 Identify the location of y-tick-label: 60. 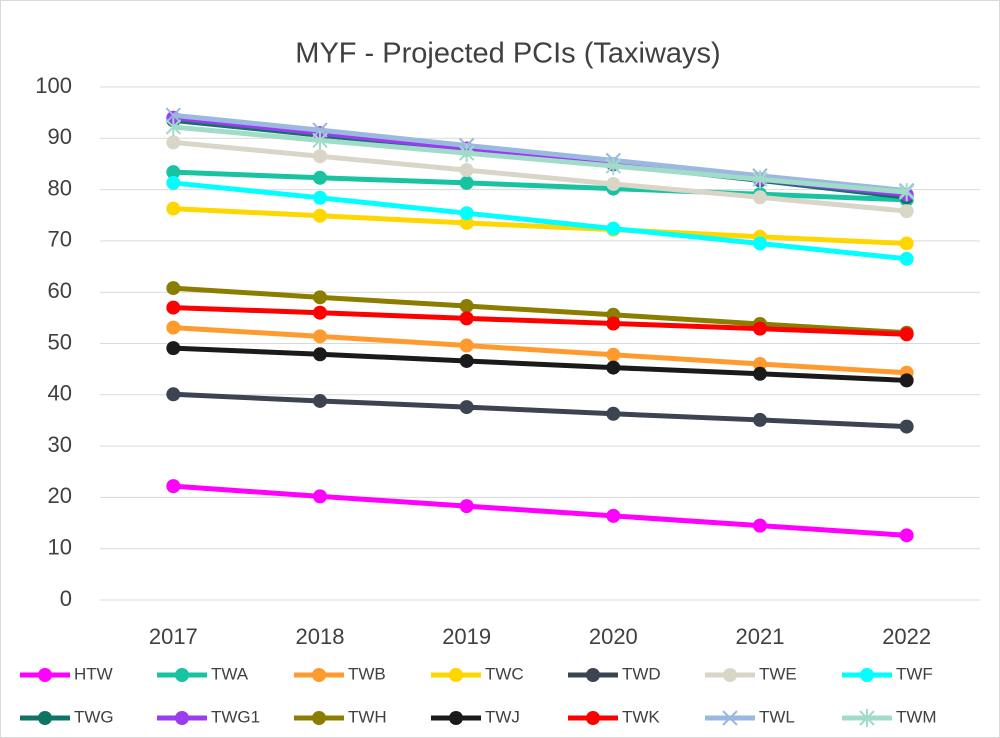
(60, 290).